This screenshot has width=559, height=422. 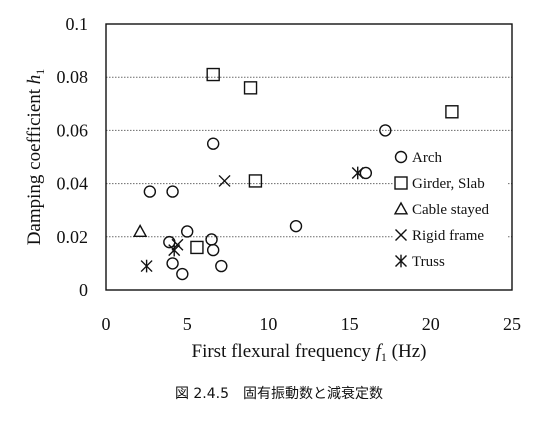 What do you see at coordinates (401, 261) in the screenshot?
I see `legend-marker-asterisk` at bounding box center [401, 261].